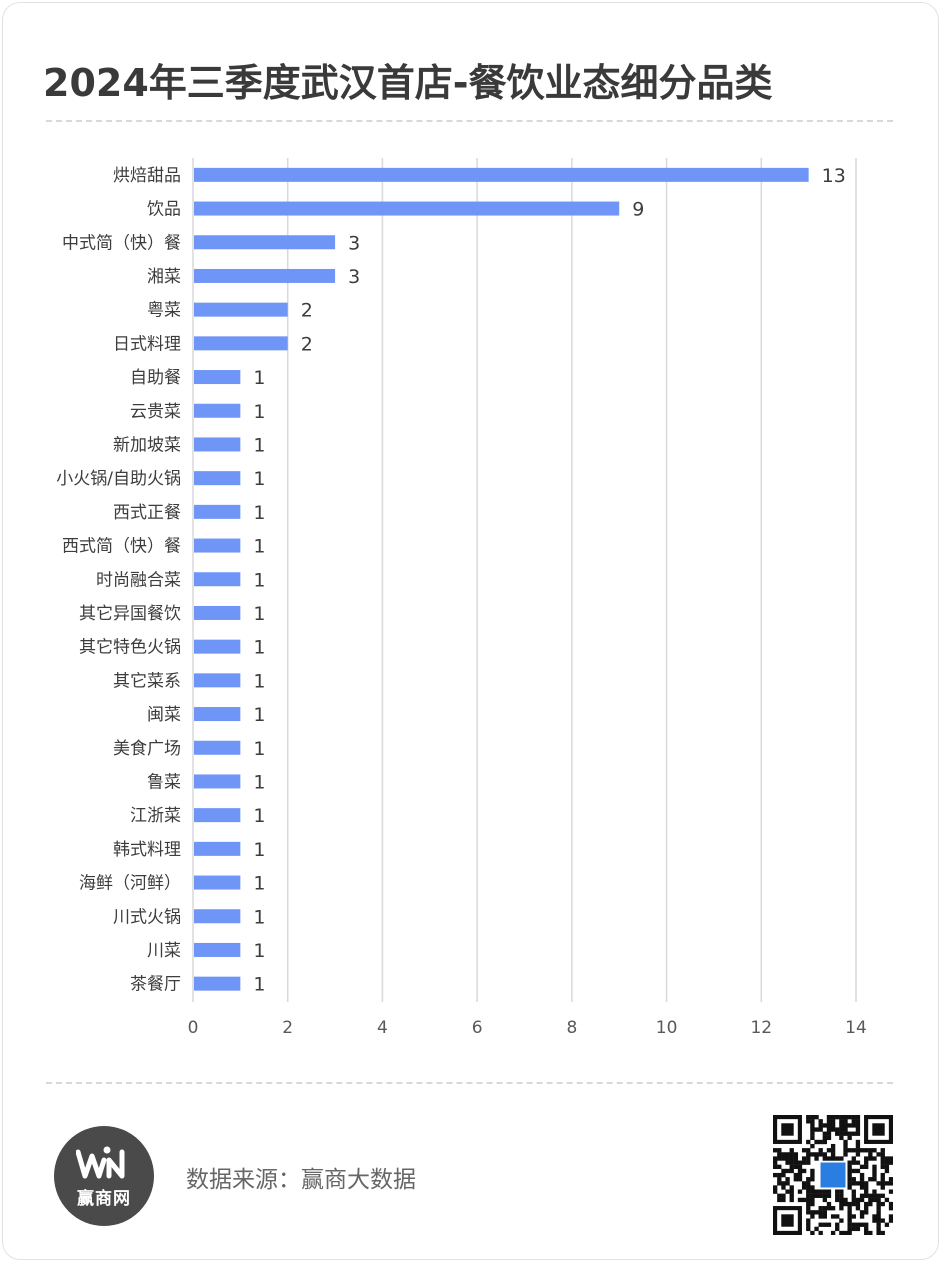 This screenshot has height=1264, width=943. Describe the element at coordinates (259, 749) in the screenshot. I see `data-label: 1` at that location.